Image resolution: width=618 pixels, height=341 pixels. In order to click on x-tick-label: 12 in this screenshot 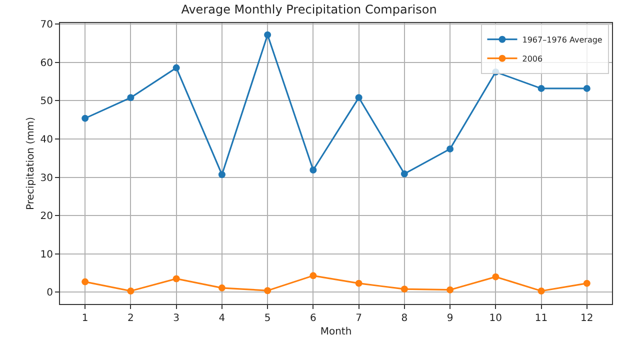, I will do `click(587, 318)`.